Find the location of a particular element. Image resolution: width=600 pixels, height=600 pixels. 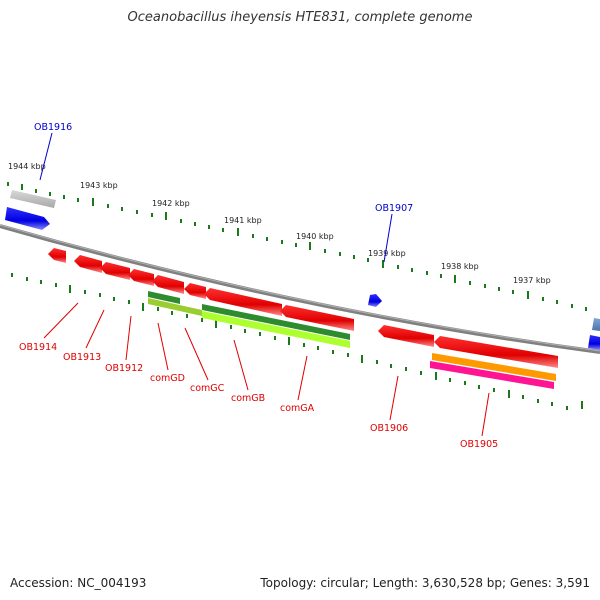

gene-OB1906 is located at coordinates (406, 336).